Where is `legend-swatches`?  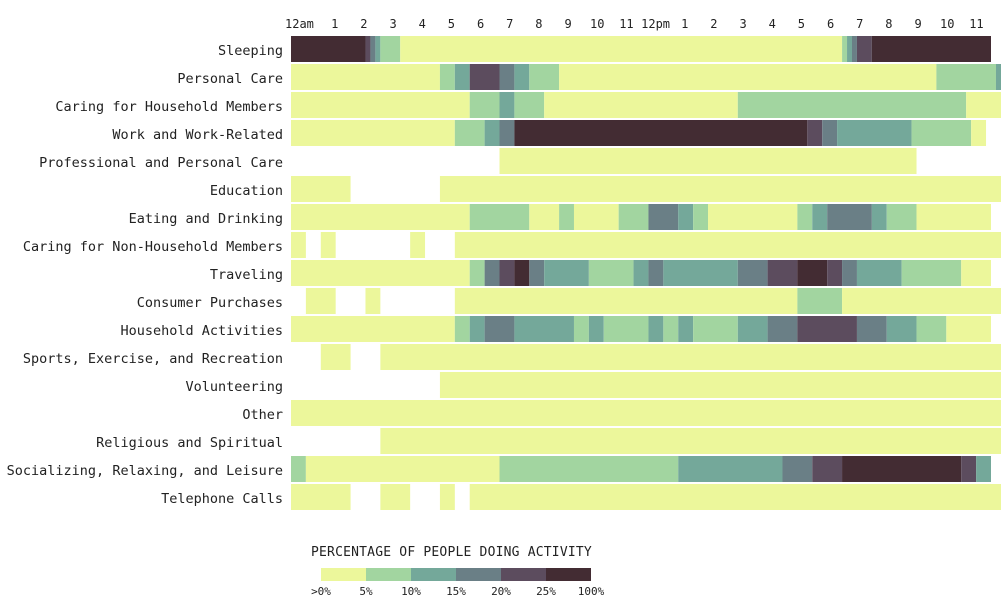
legend-swatches is located at coordinates (456, 574).